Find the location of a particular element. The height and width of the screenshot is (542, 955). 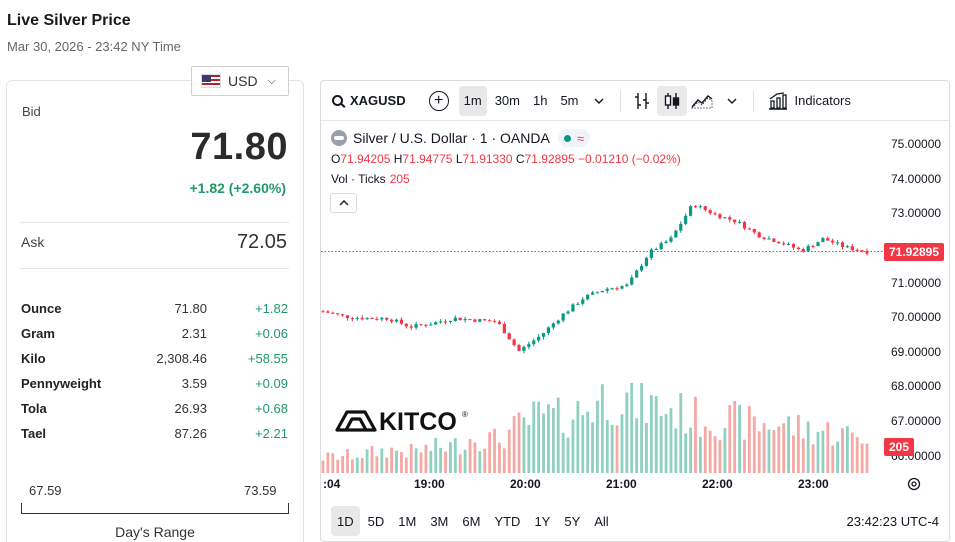

legend-collapse-button is located at coordinates (343, 203).